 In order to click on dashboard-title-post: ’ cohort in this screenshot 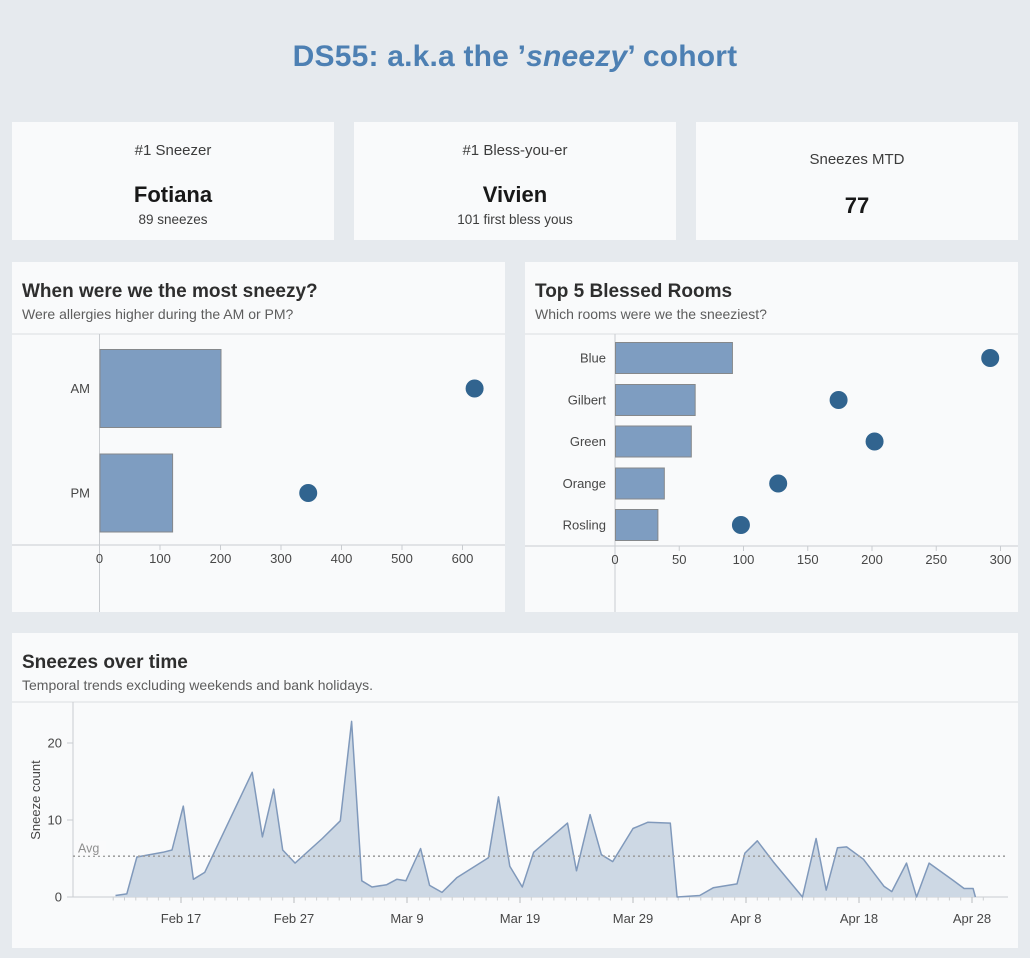, I will do `click(682, 56)`.